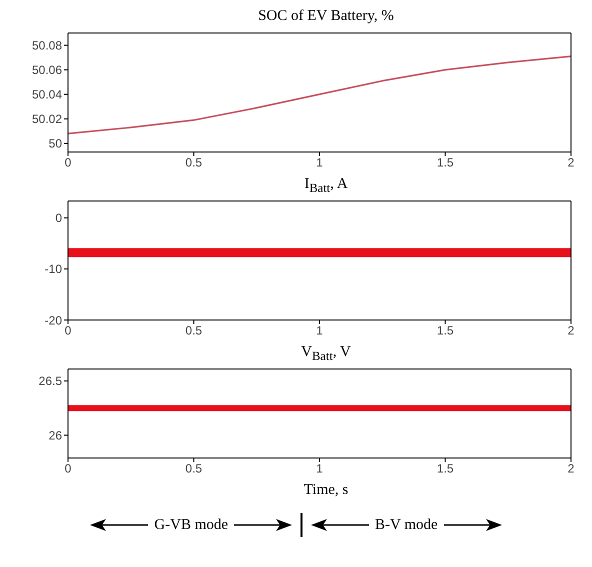 This screenshot has height=567, width=592. What do you see at coordinates (191, 525) in the screenshot?
I see `text: G-VB mode` at bounding box center [191, 525].